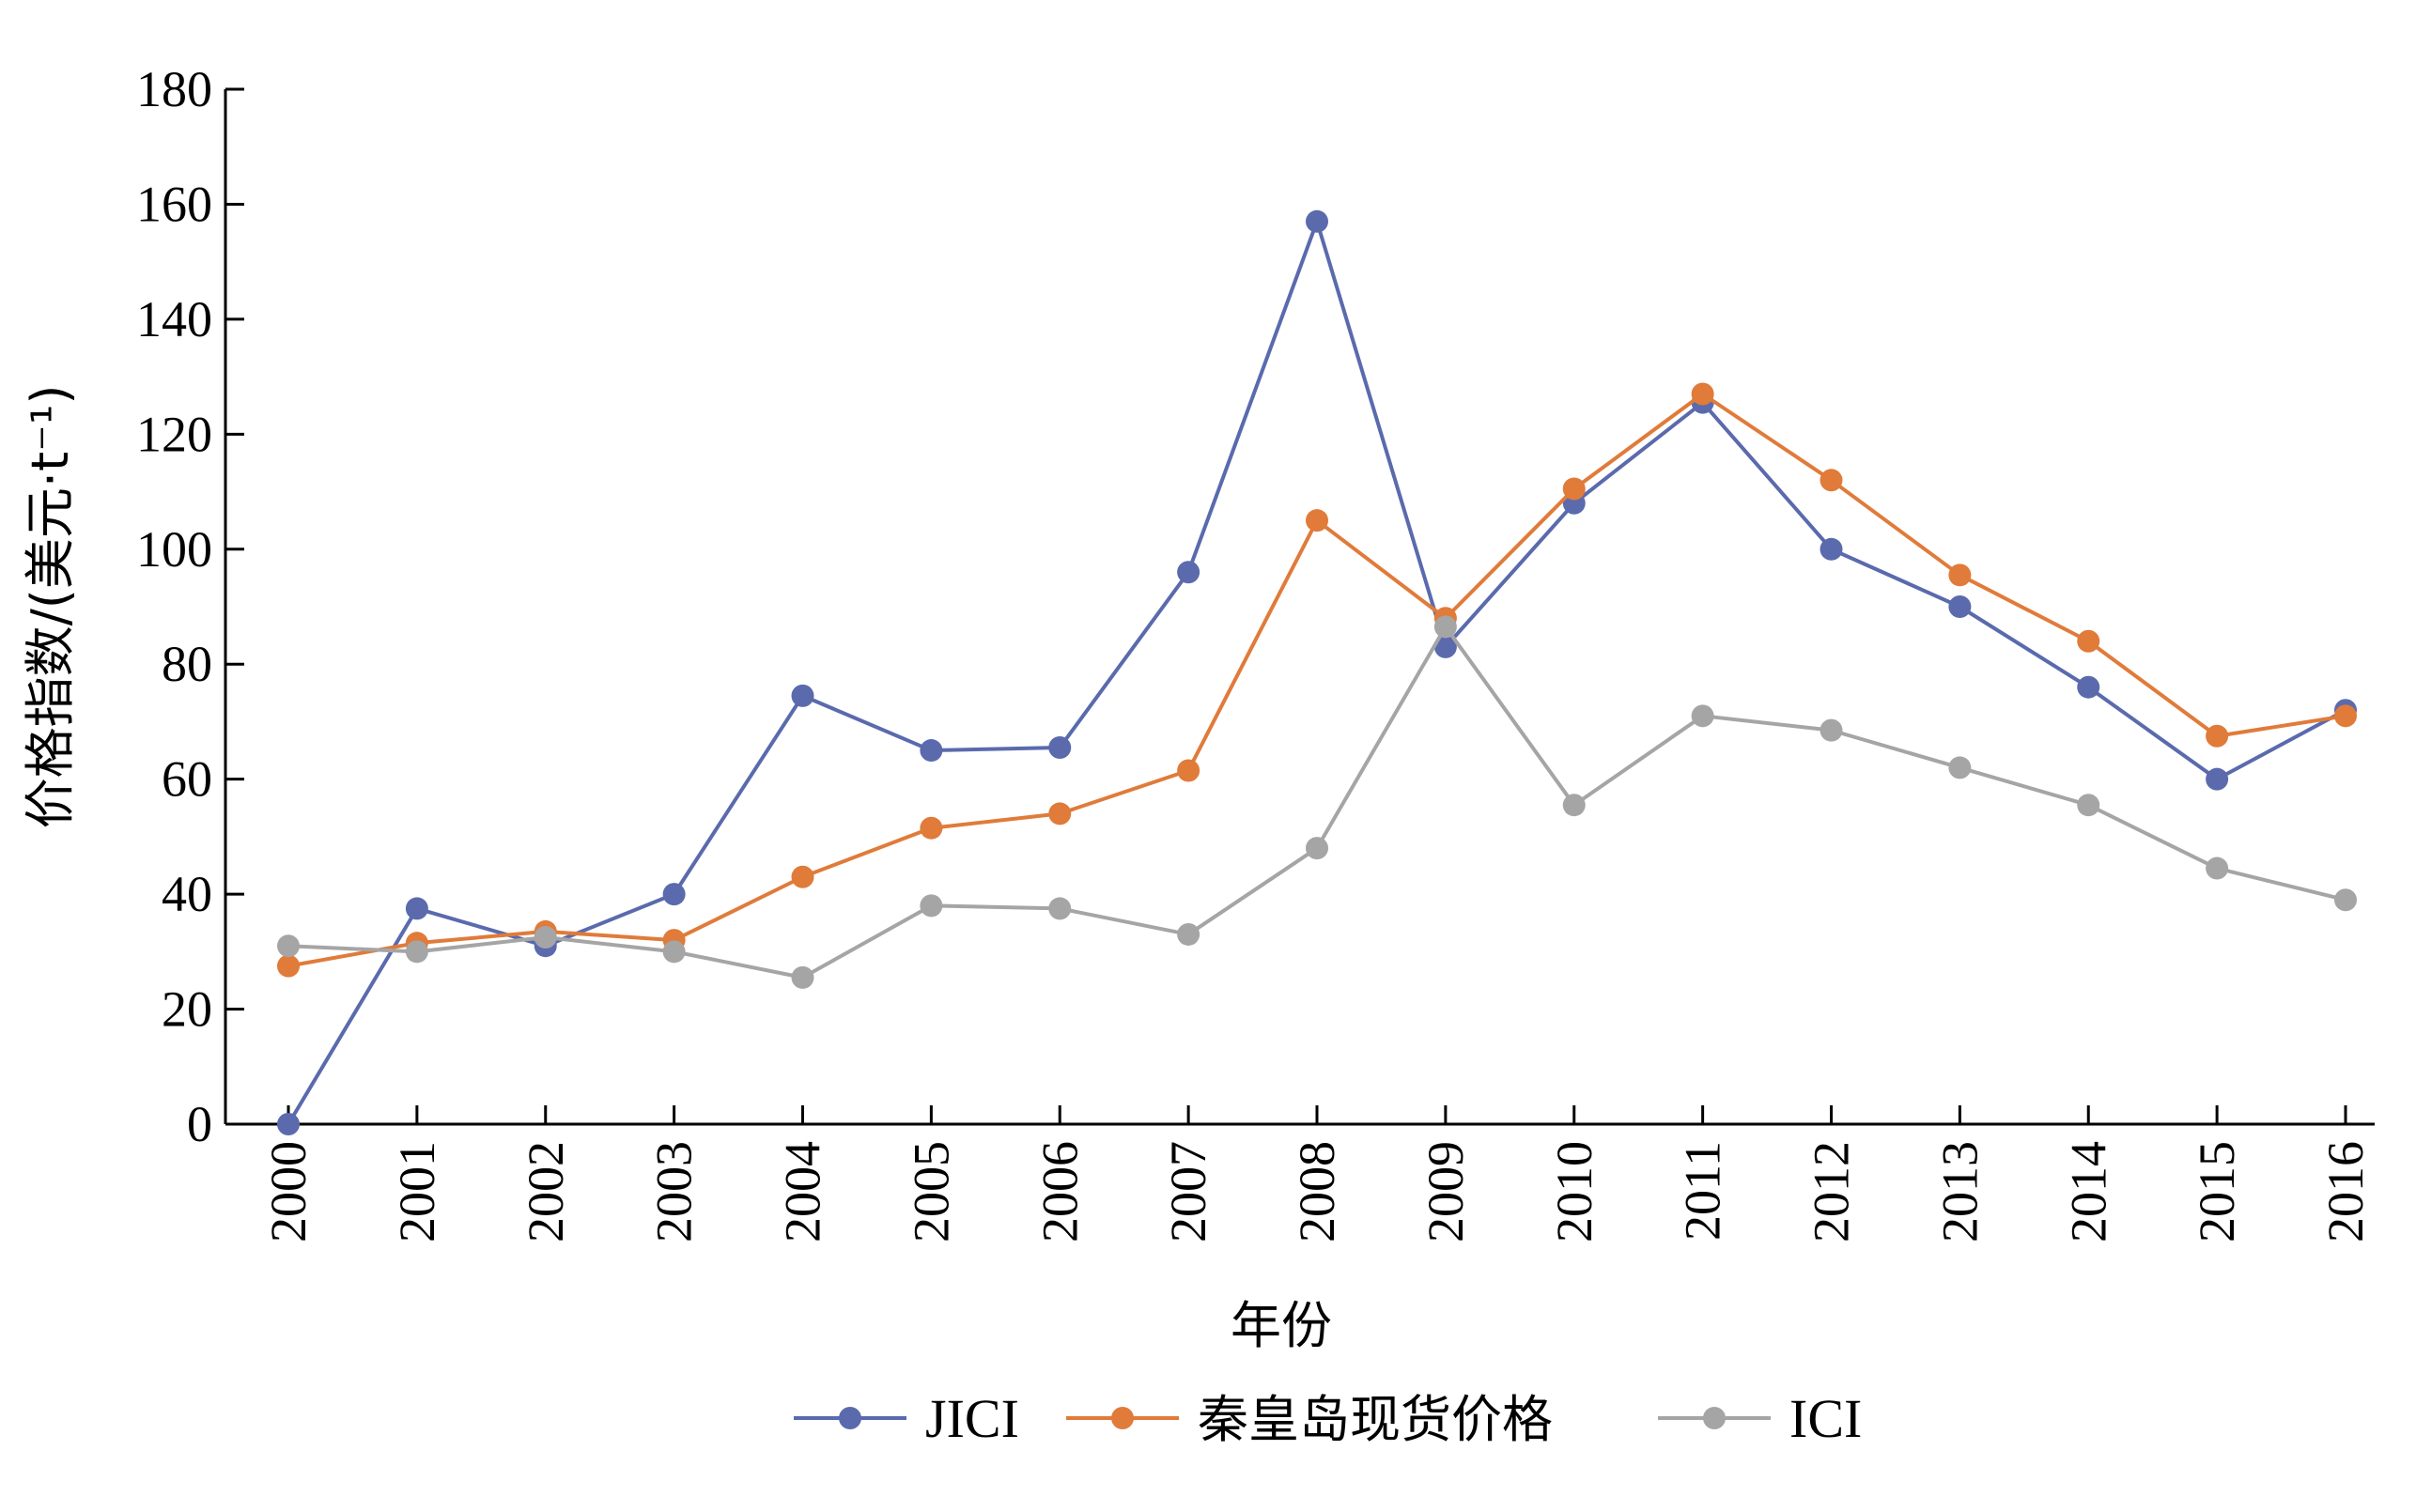  I want to click on legend-label: JICI, so click(972, 1419).